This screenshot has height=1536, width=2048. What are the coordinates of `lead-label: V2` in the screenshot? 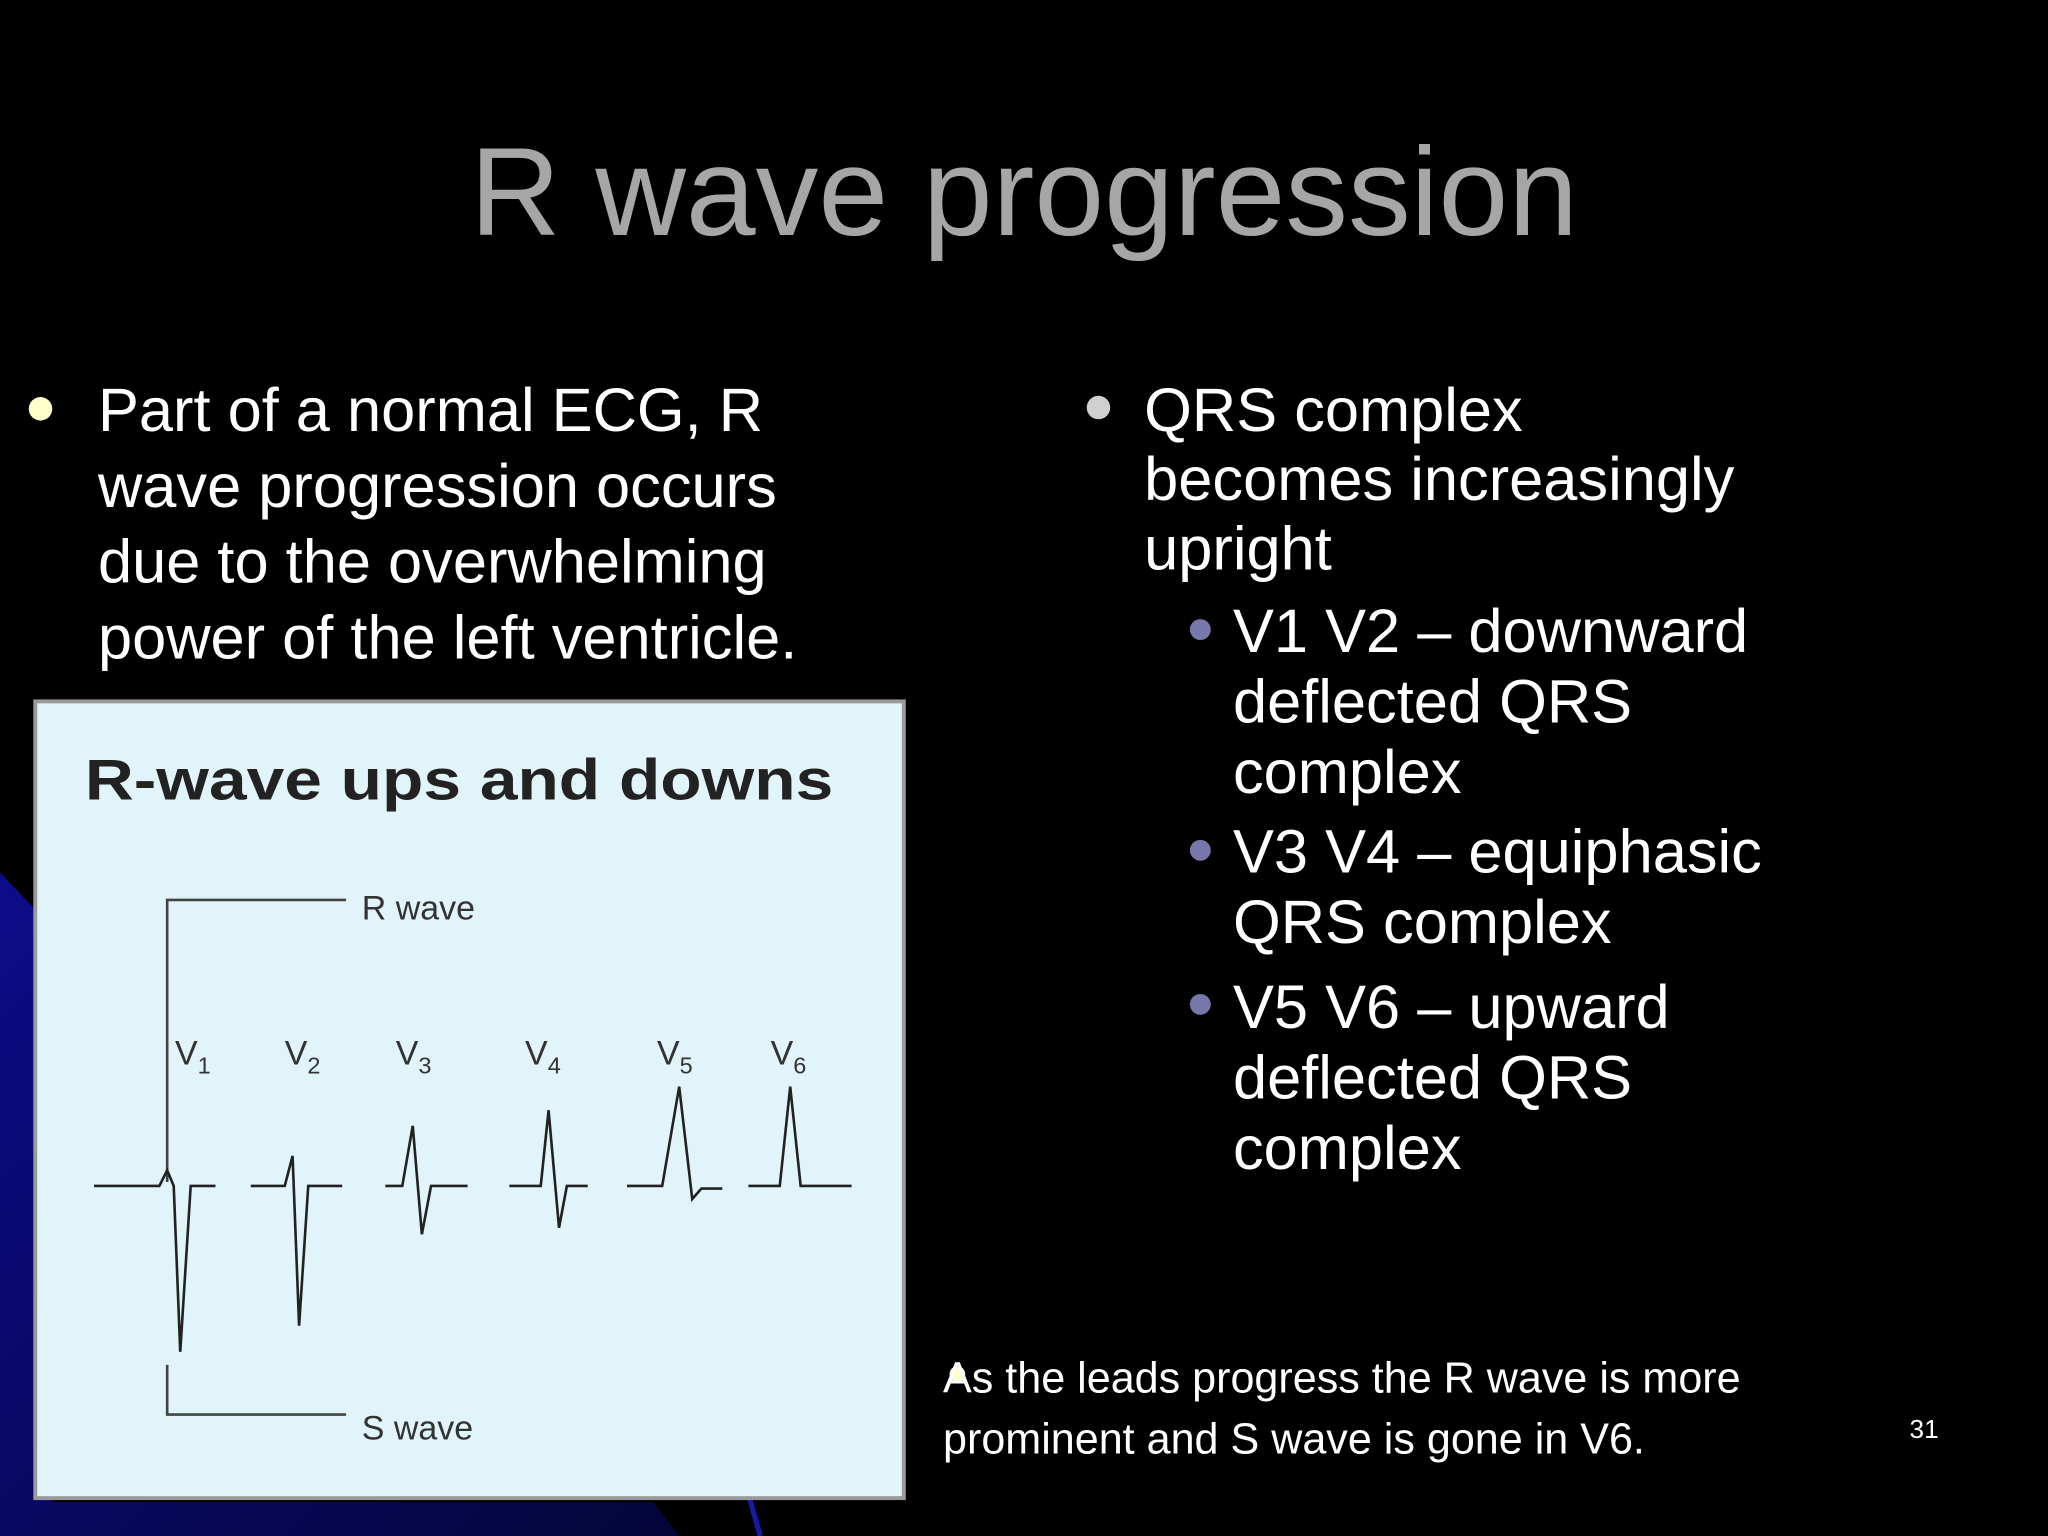 It's located at (303, 1056).